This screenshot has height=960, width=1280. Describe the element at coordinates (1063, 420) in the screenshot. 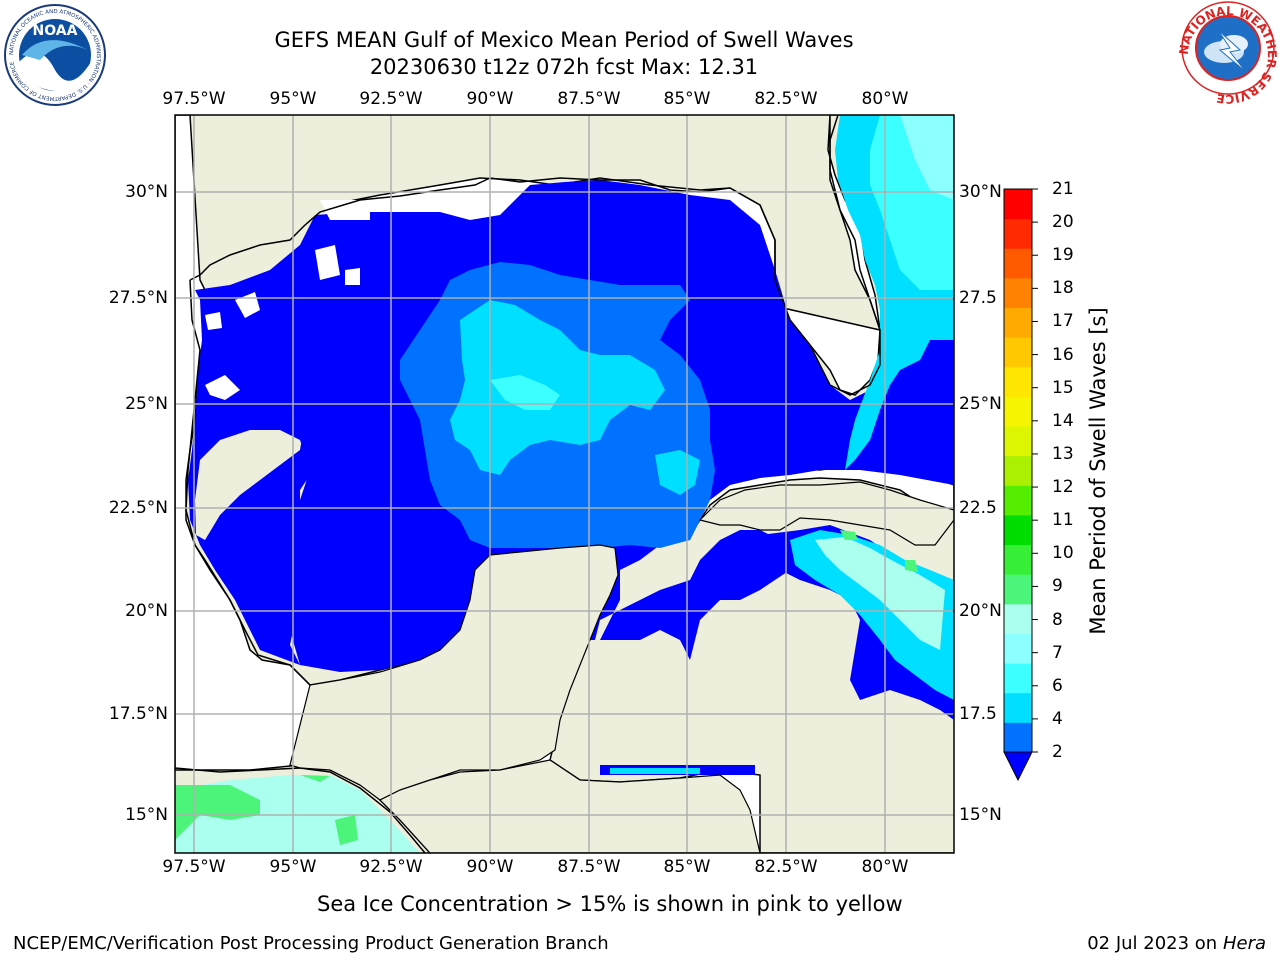

I see `colorbar-tick-label: 14` at that location.